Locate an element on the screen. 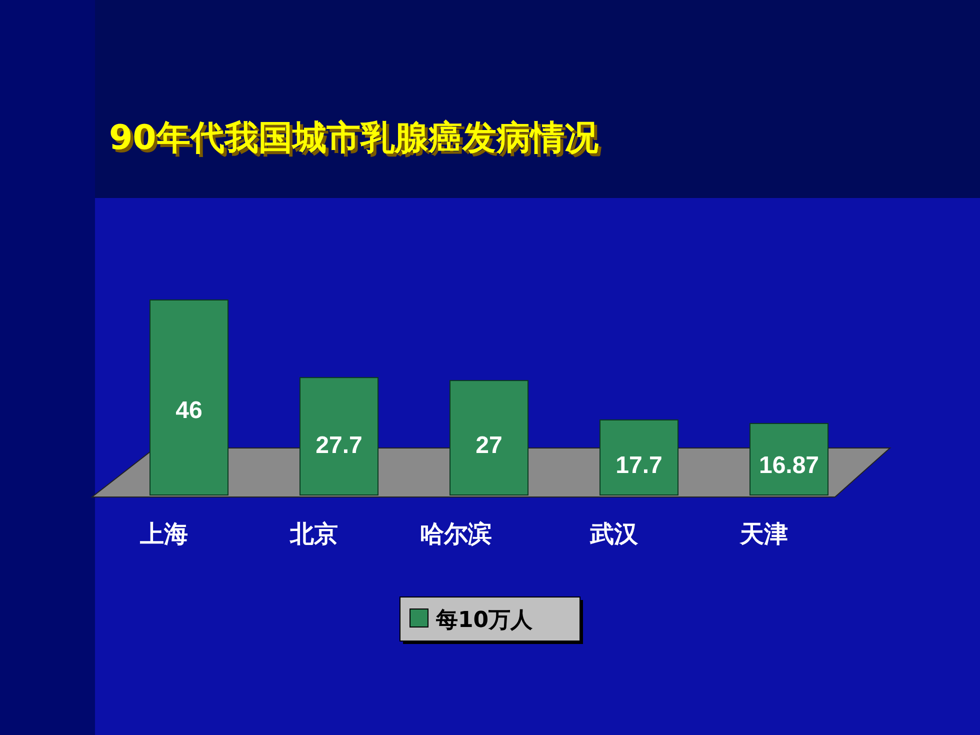 The image size is (980, 735). x-tick-label: 天津 is located at coordinates (763, 534).